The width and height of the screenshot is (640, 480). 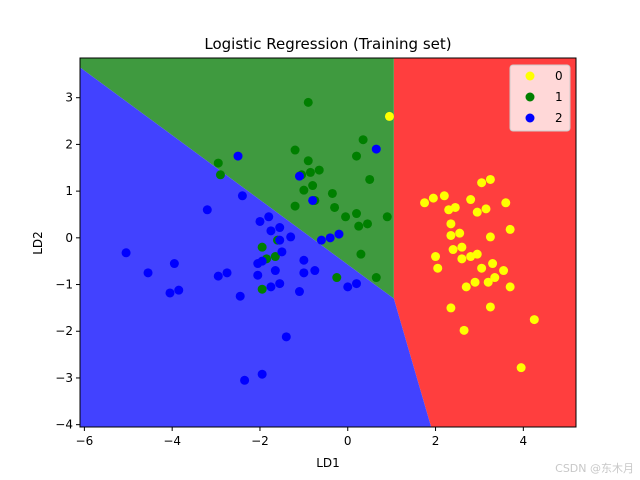 What do you see at coordinates (524, 441) in the screenshot?
I see `x-tick-label: 4` at bounding box center [524, 441].